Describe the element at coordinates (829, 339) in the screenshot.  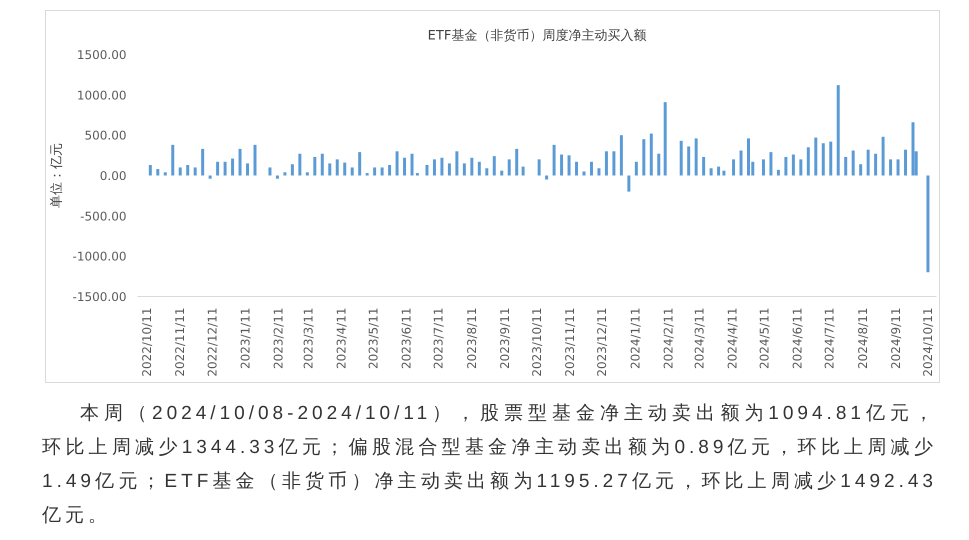
I see `x-tick-label: 2024/7/11` at that location.